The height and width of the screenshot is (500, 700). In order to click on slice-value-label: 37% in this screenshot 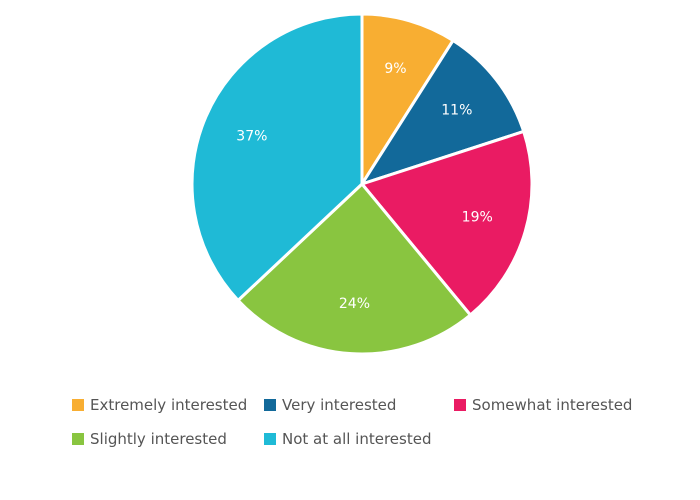, I will do `click(251, 136)`.